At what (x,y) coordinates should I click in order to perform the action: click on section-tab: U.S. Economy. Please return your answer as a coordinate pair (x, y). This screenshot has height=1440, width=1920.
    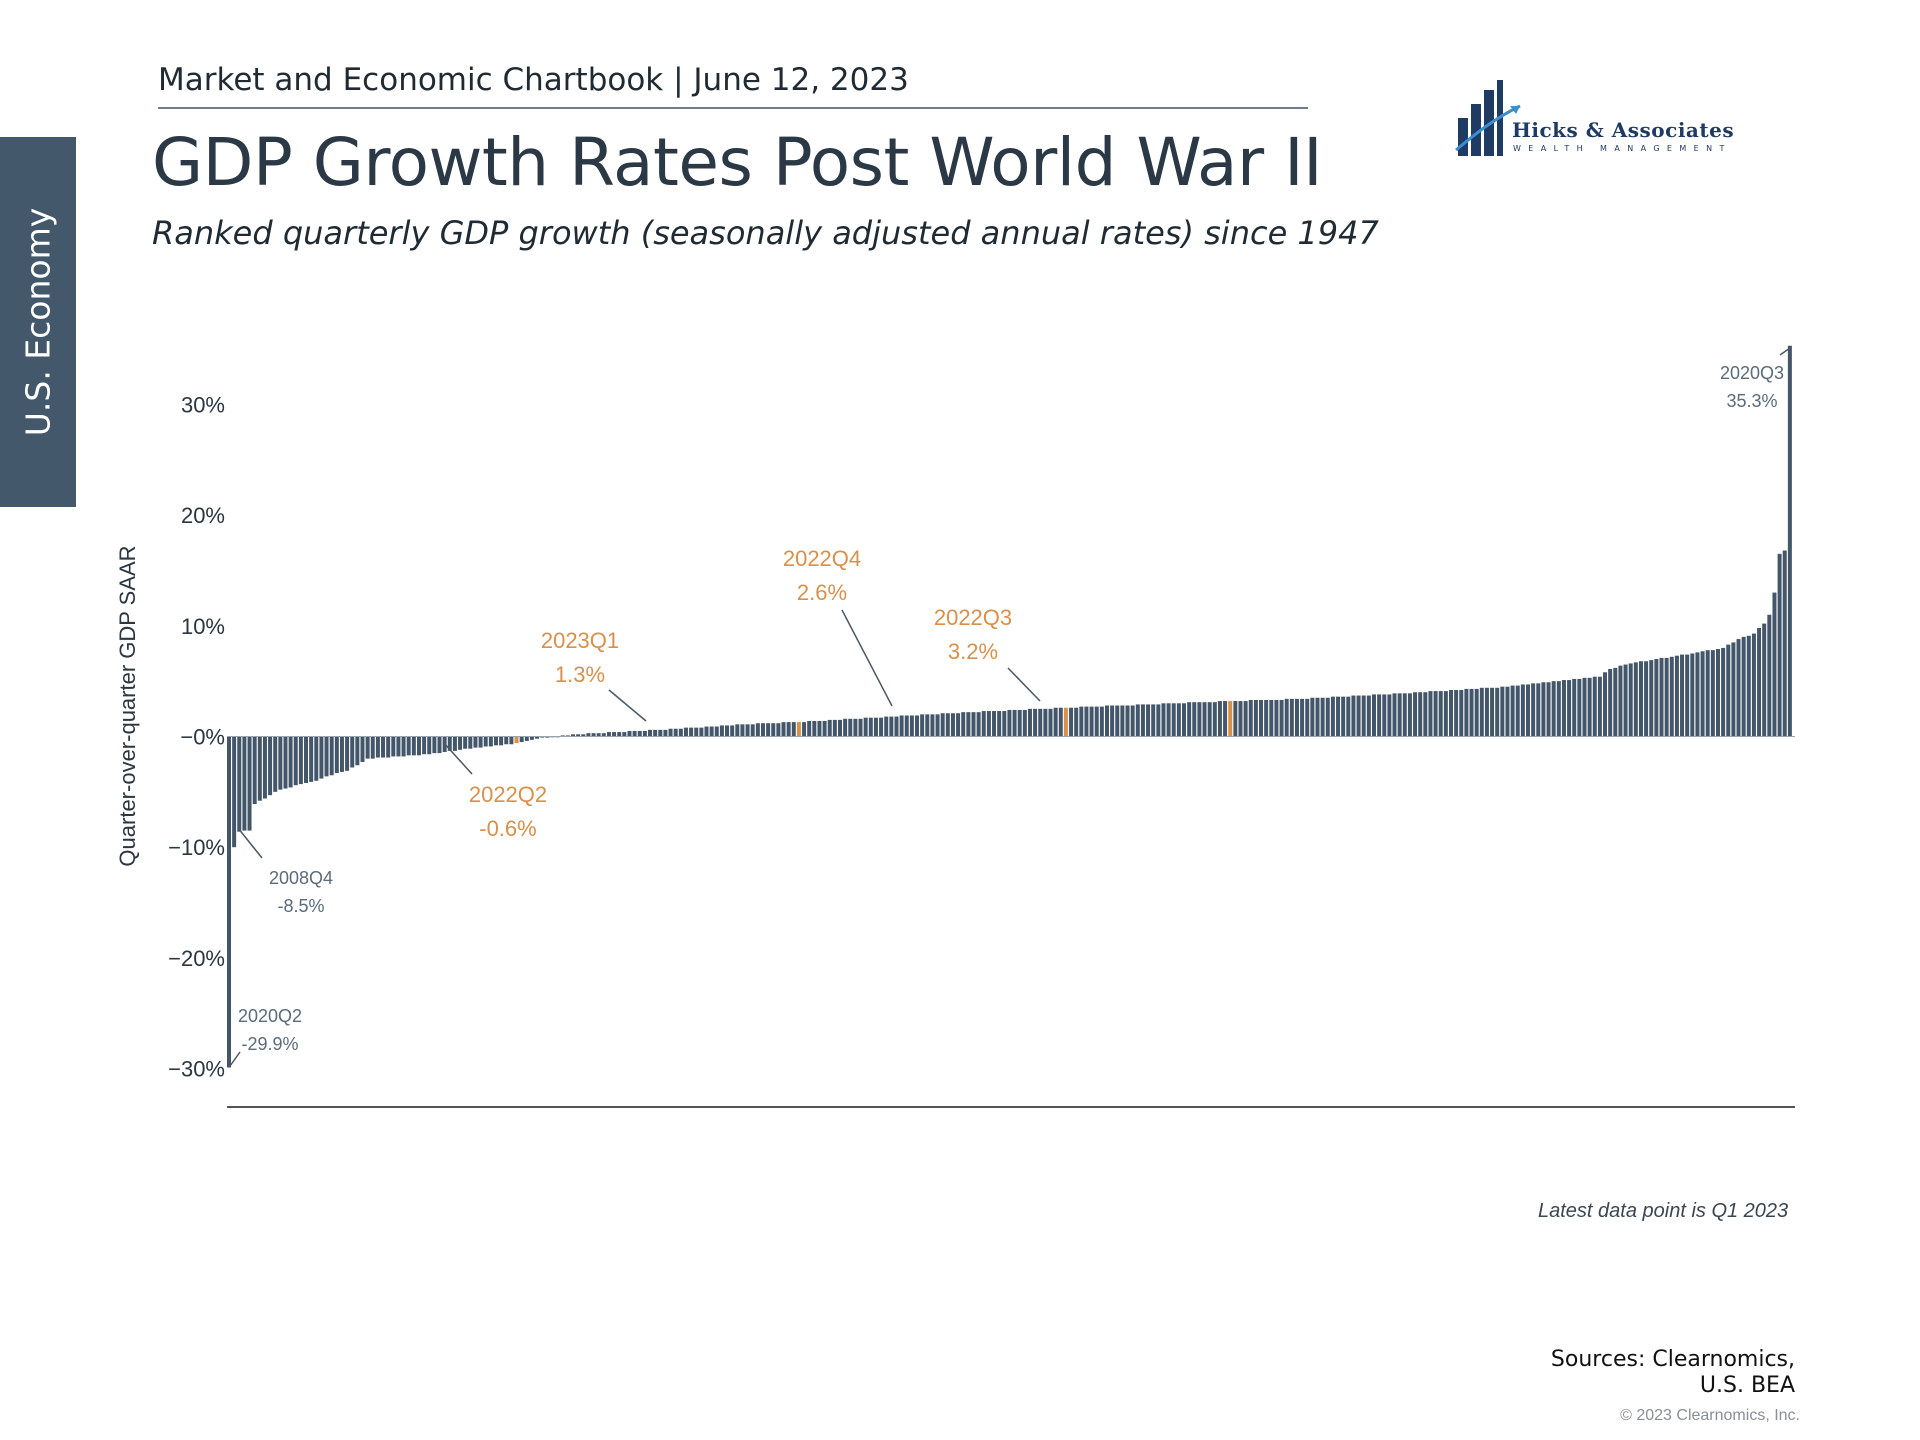
    Looking at the image, I should click on (38, 322).